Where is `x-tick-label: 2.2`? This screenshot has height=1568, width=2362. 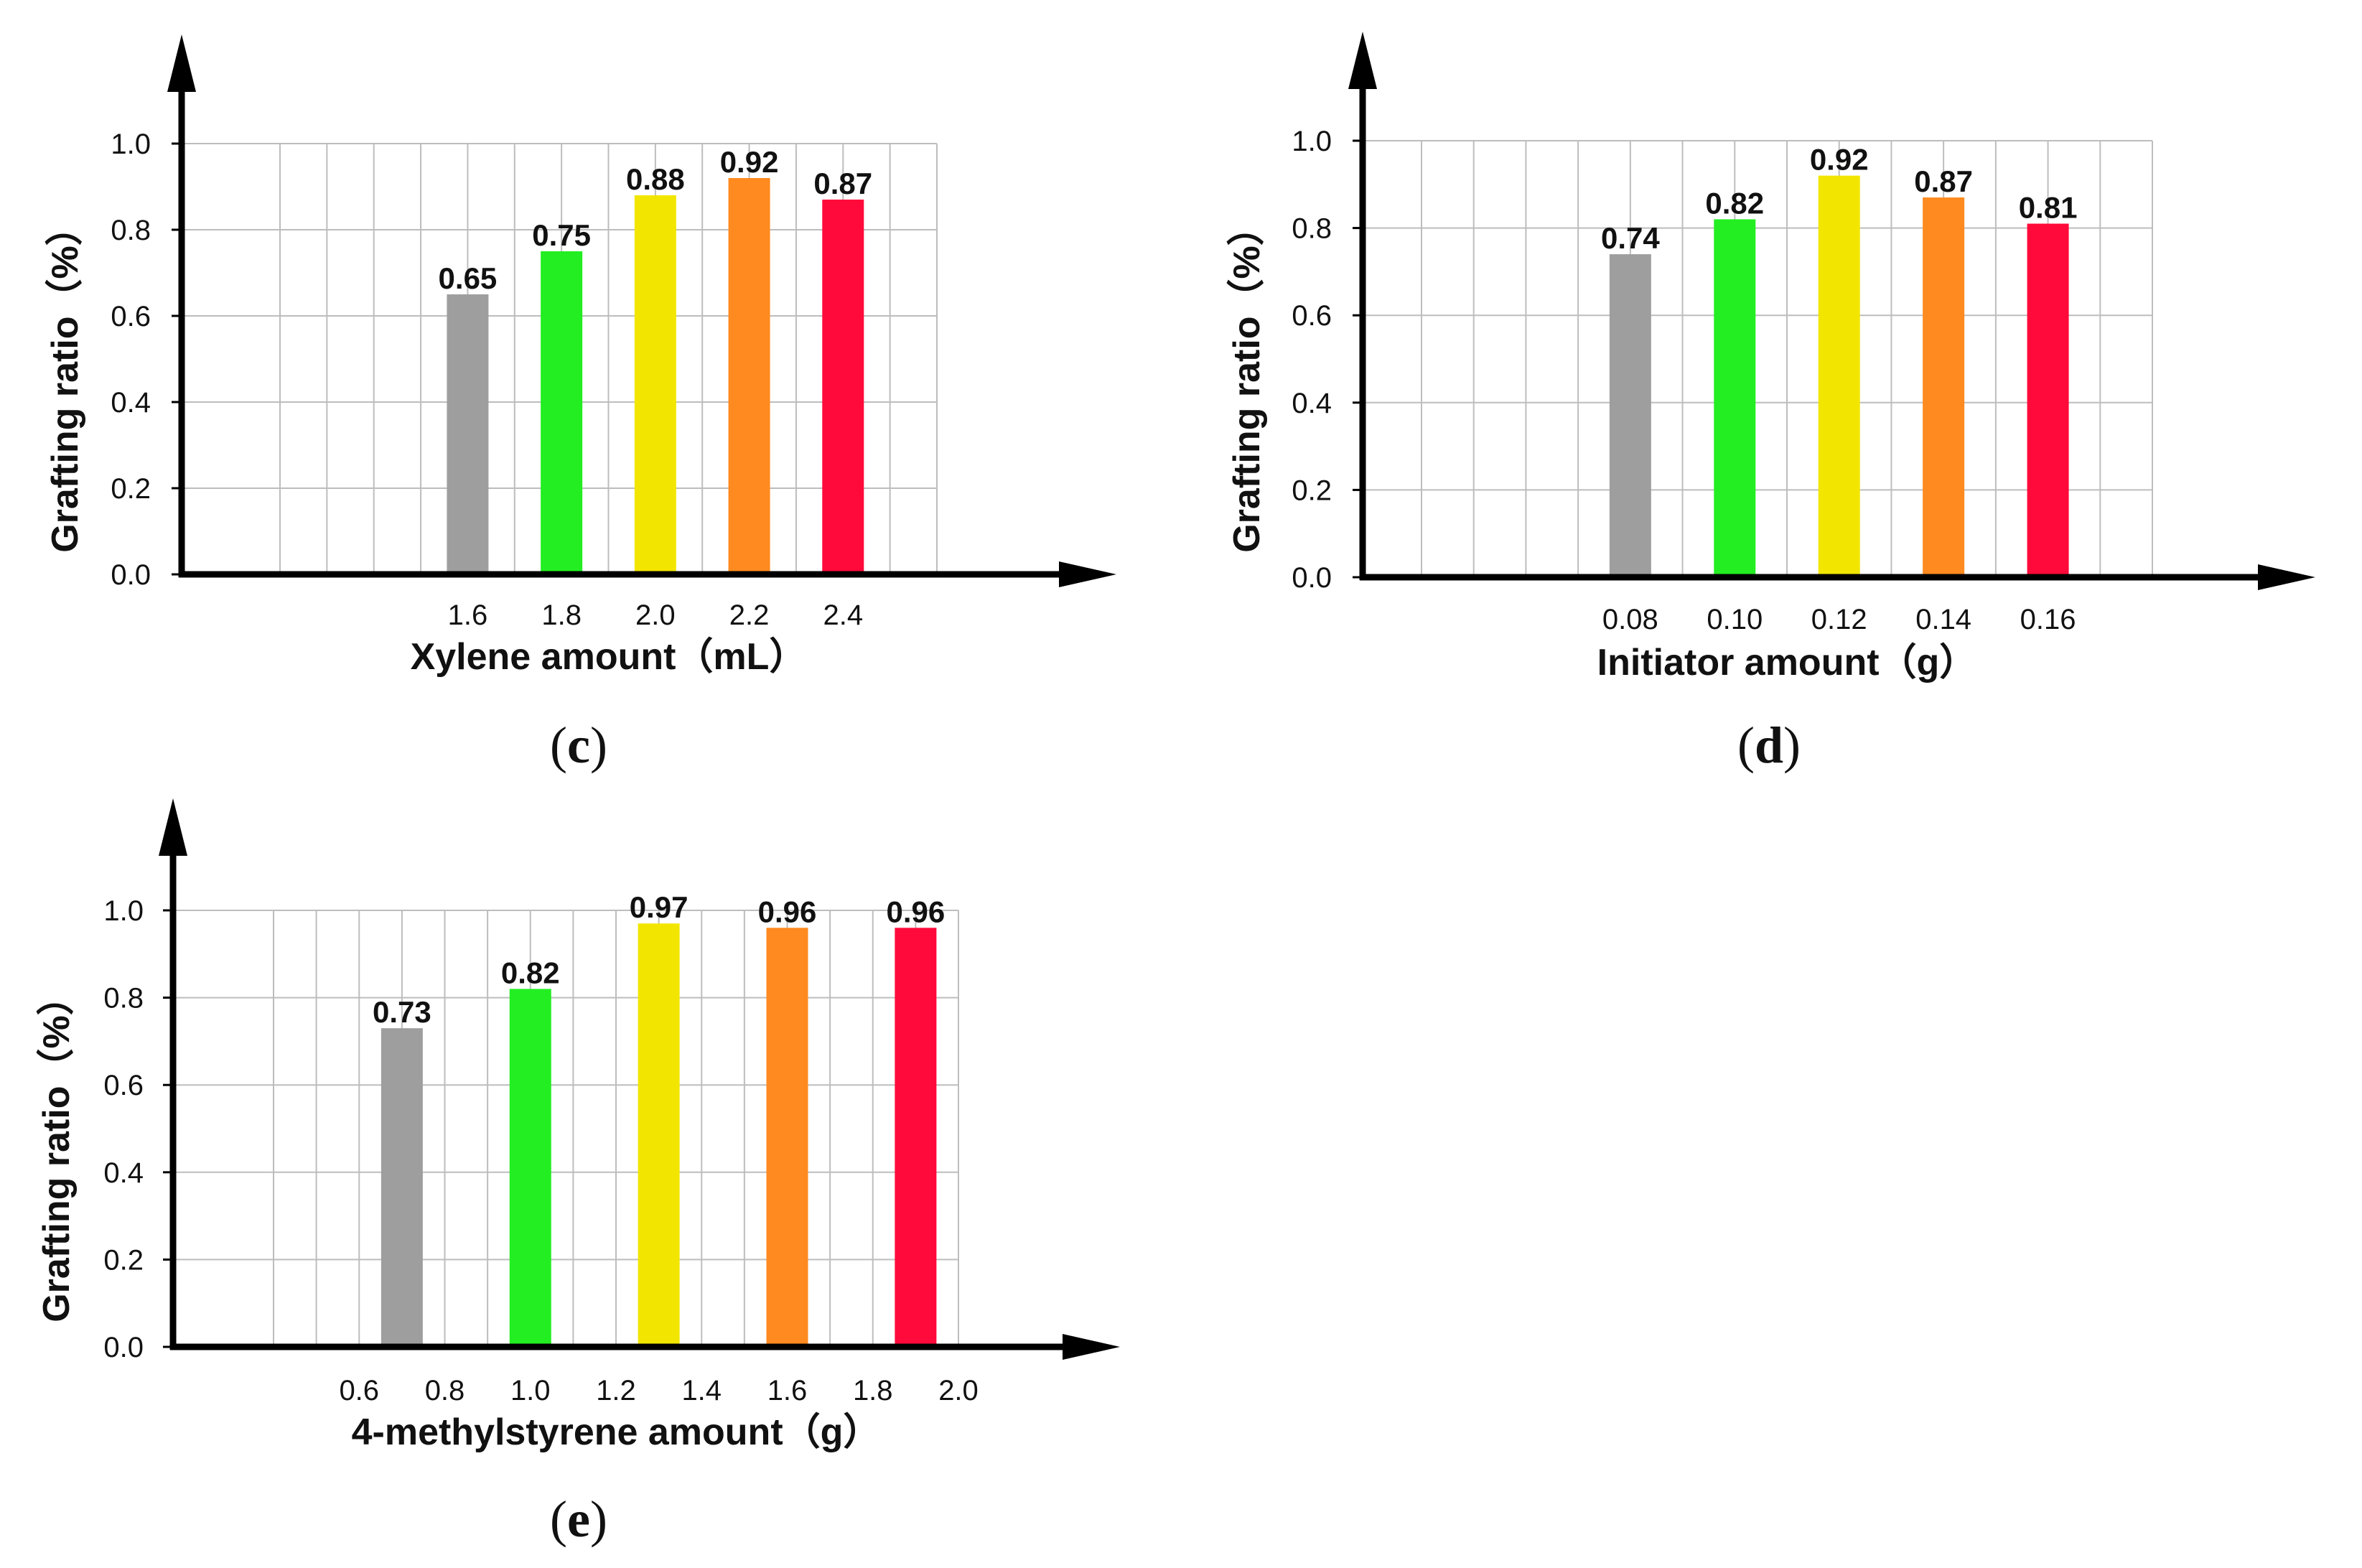 x-tick-label: 2.2 is located at coordinates (749, 615).